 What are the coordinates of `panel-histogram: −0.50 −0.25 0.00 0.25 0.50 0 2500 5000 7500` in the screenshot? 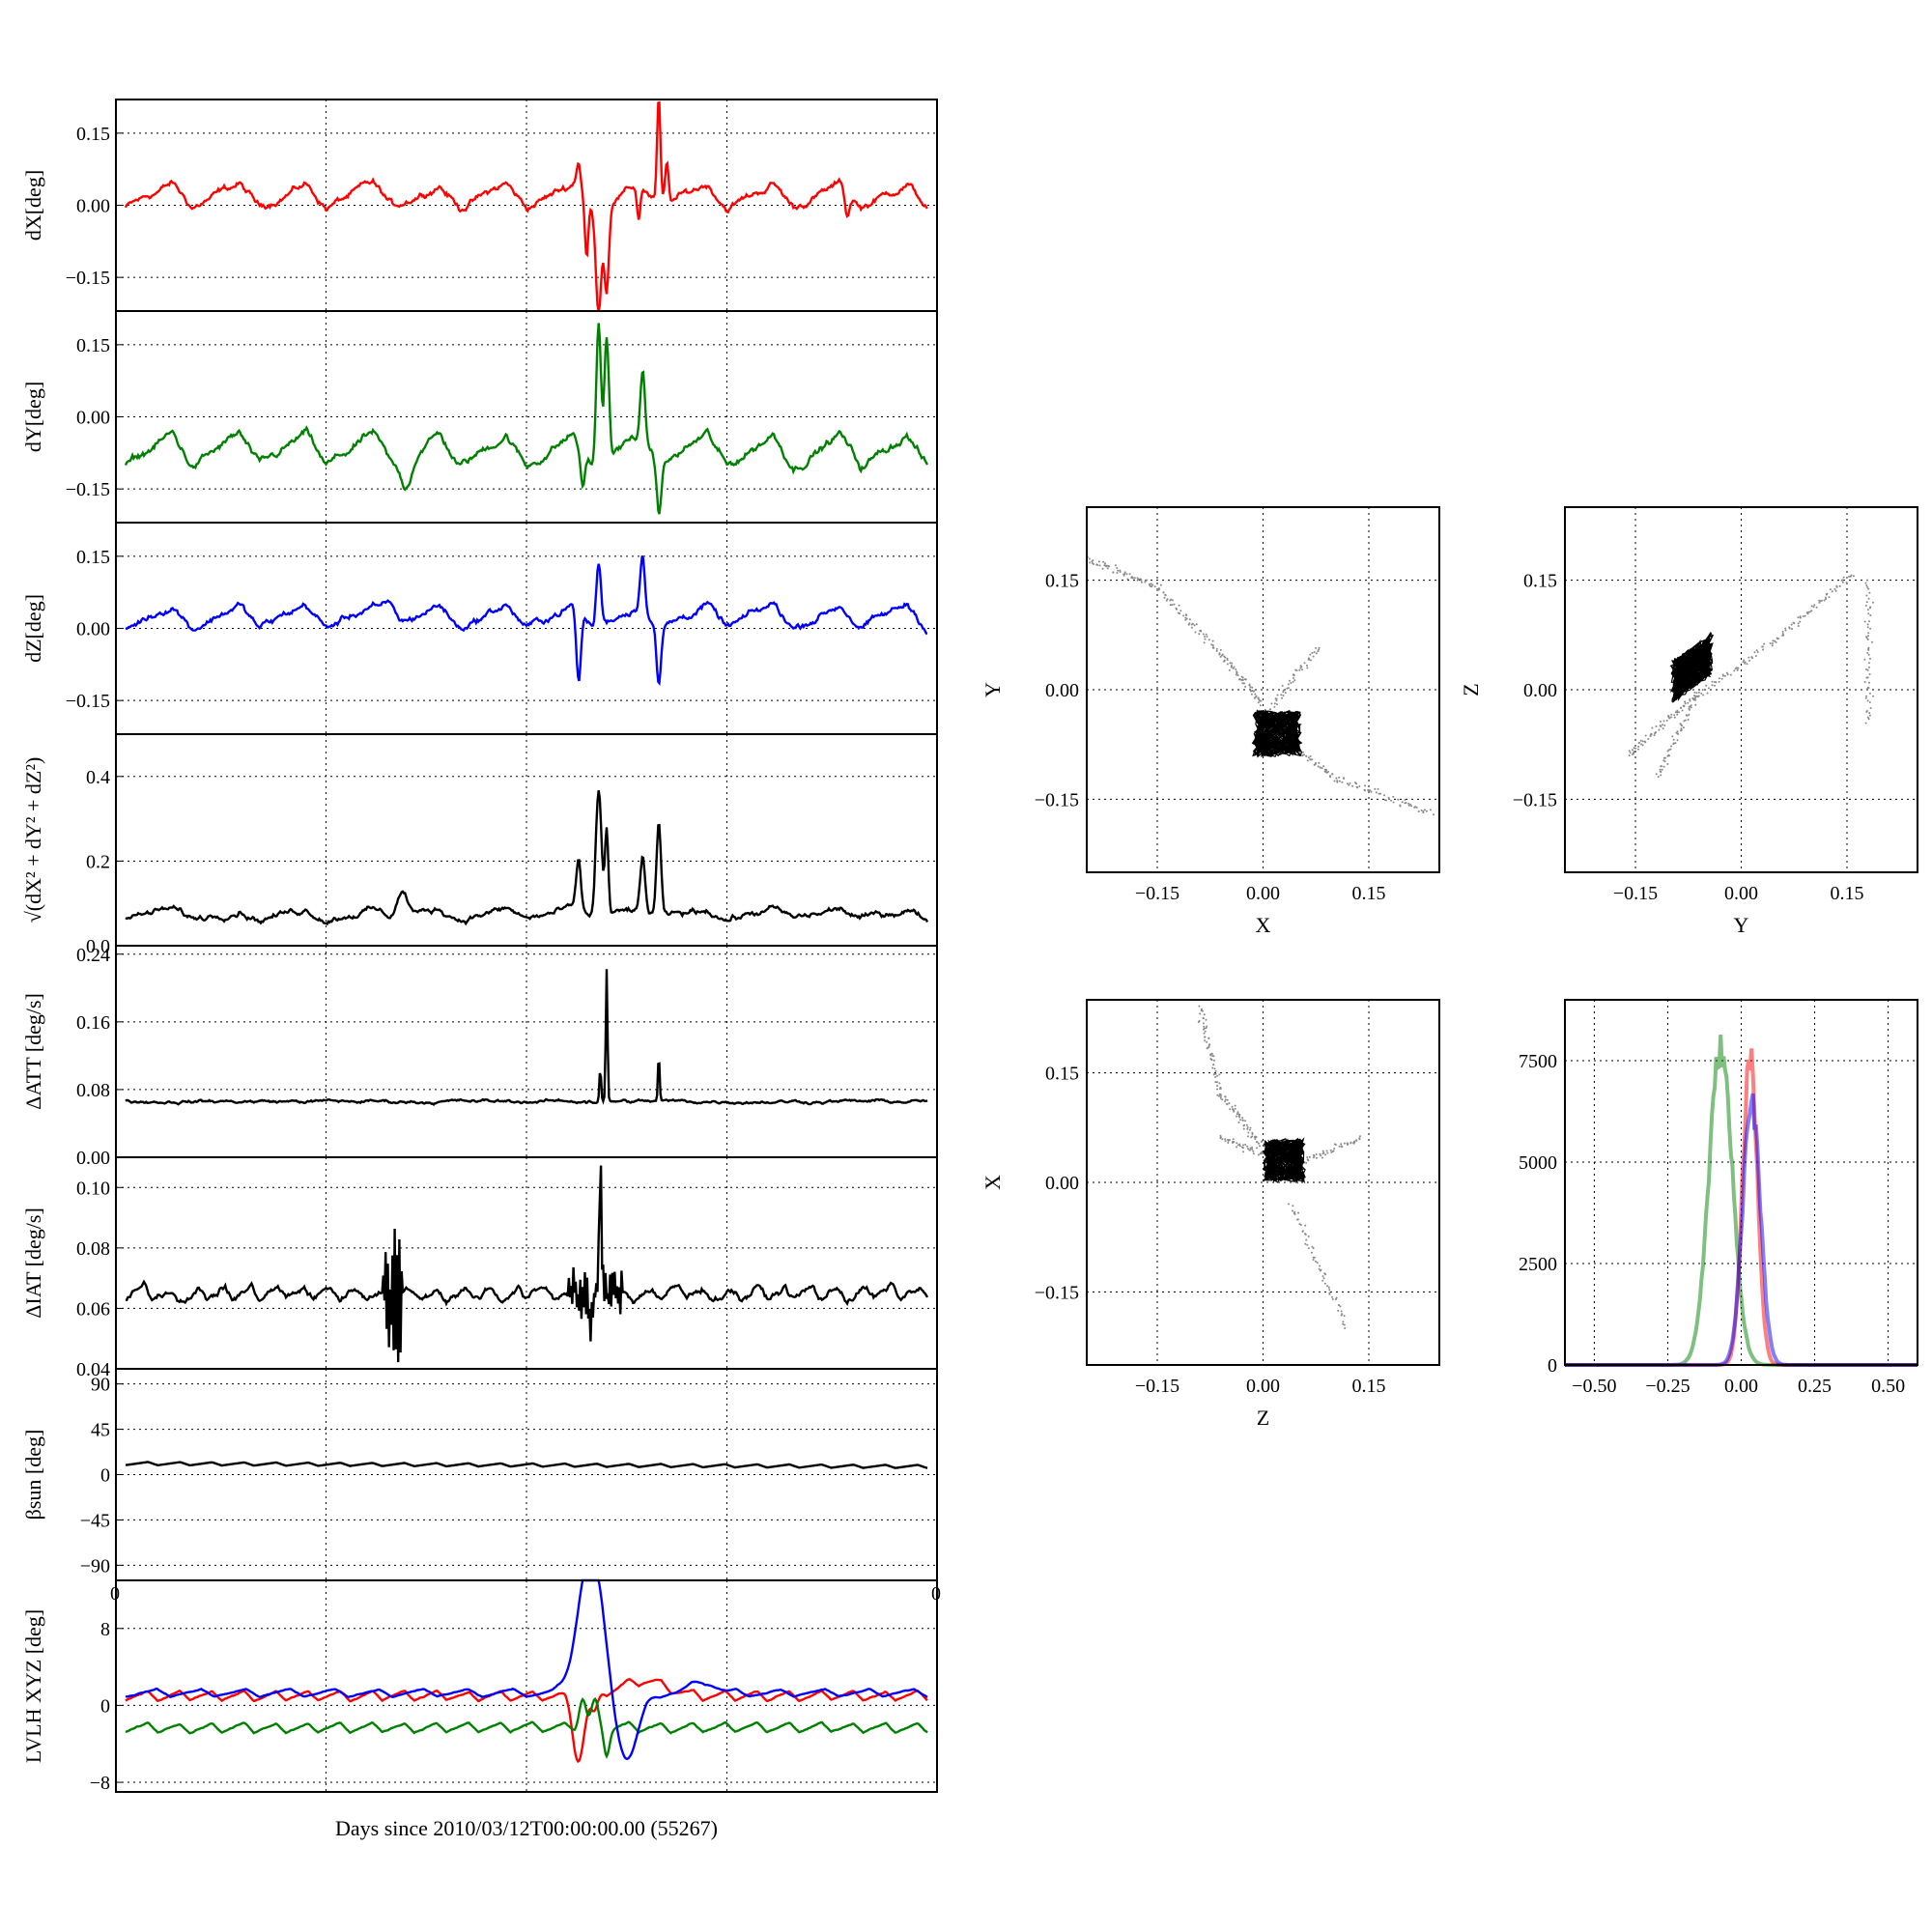 It's located at (1718, 1198).